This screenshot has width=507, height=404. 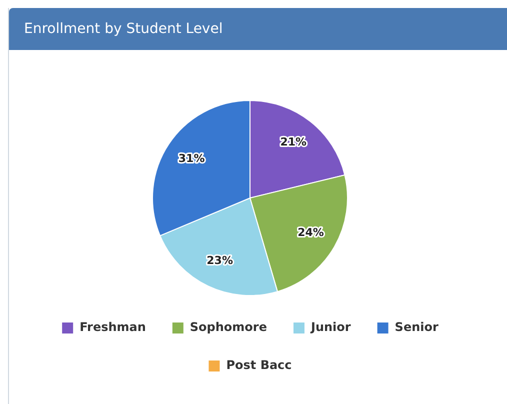 What do you see at coordinates (259, 365) in the screenshot?
I see `legend-label: Post Bacc` at bounding box center [259, 365].